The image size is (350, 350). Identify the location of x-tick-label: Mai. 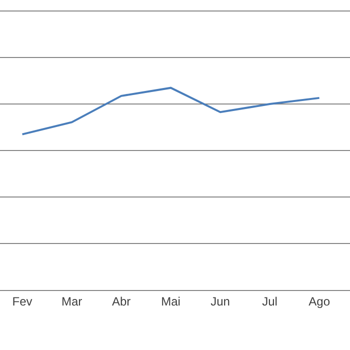
(170, 301).